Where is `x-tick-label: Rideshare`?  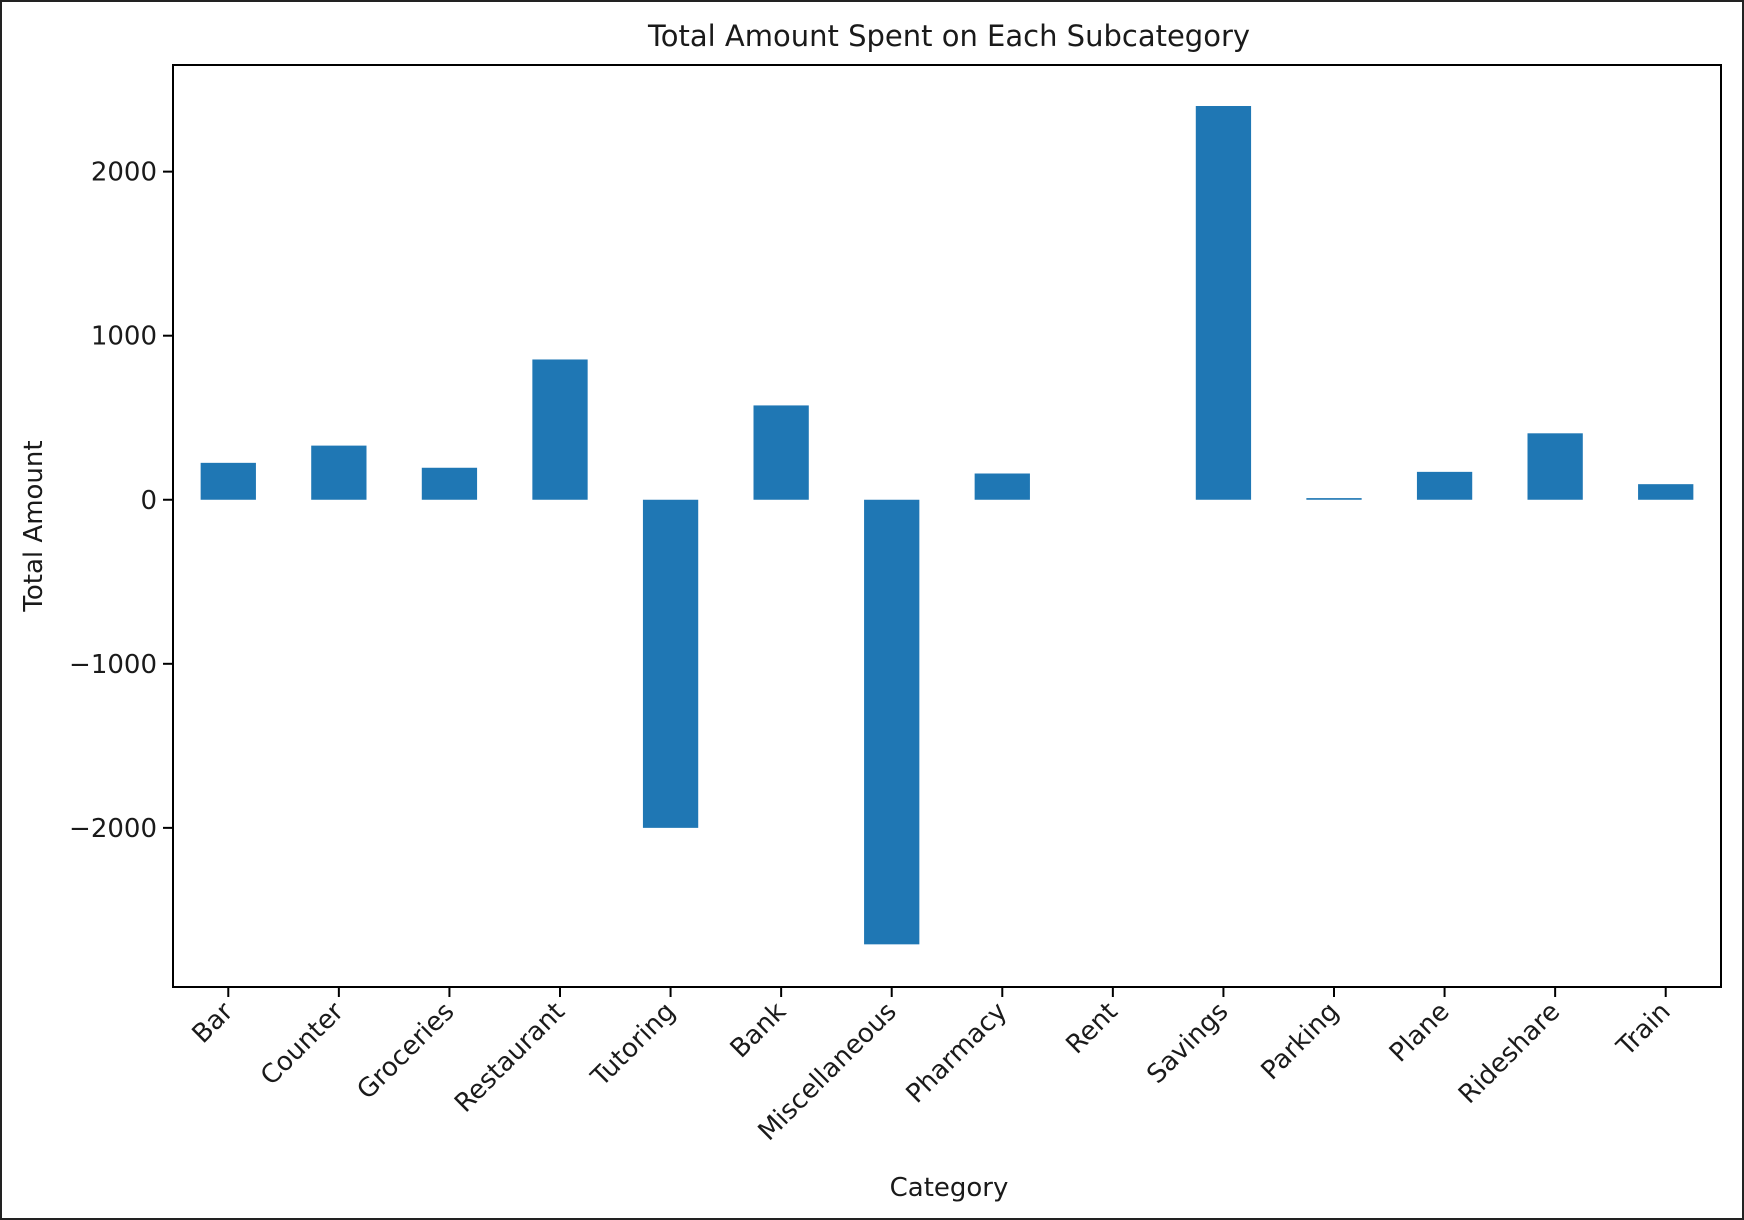
x-tick-label: Rideshare is located at coordinates (1509, 1053).